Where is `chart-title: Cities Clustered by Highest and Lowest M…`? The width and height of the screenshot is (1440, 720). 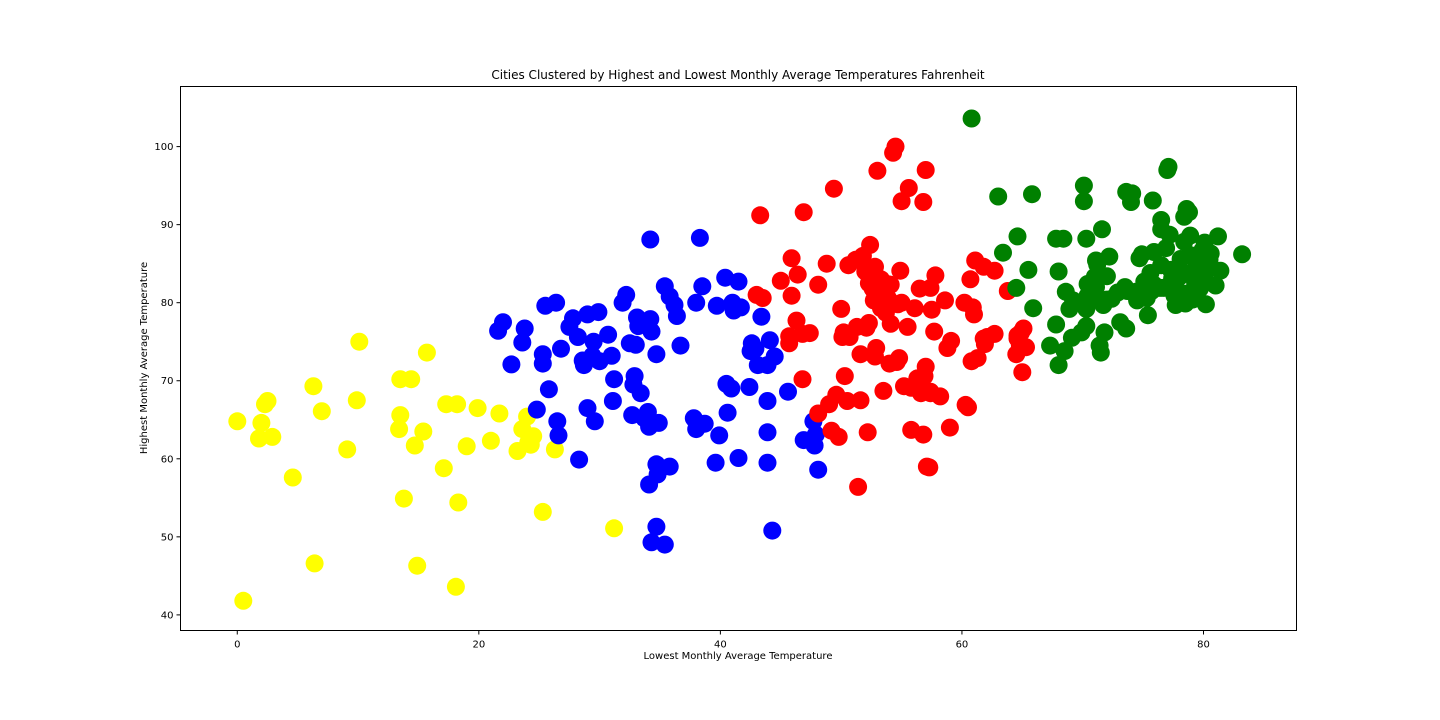
chart-title: Cities Clustered by Highest and Lowest M… is located at coordinates (738, 75).